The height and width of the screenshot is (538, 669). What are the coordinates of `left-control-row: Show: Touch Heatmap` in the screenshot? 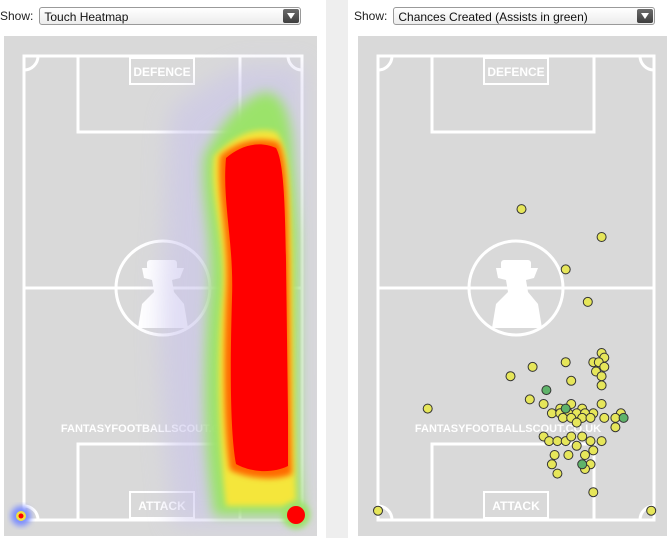 It's located at (161, 16).